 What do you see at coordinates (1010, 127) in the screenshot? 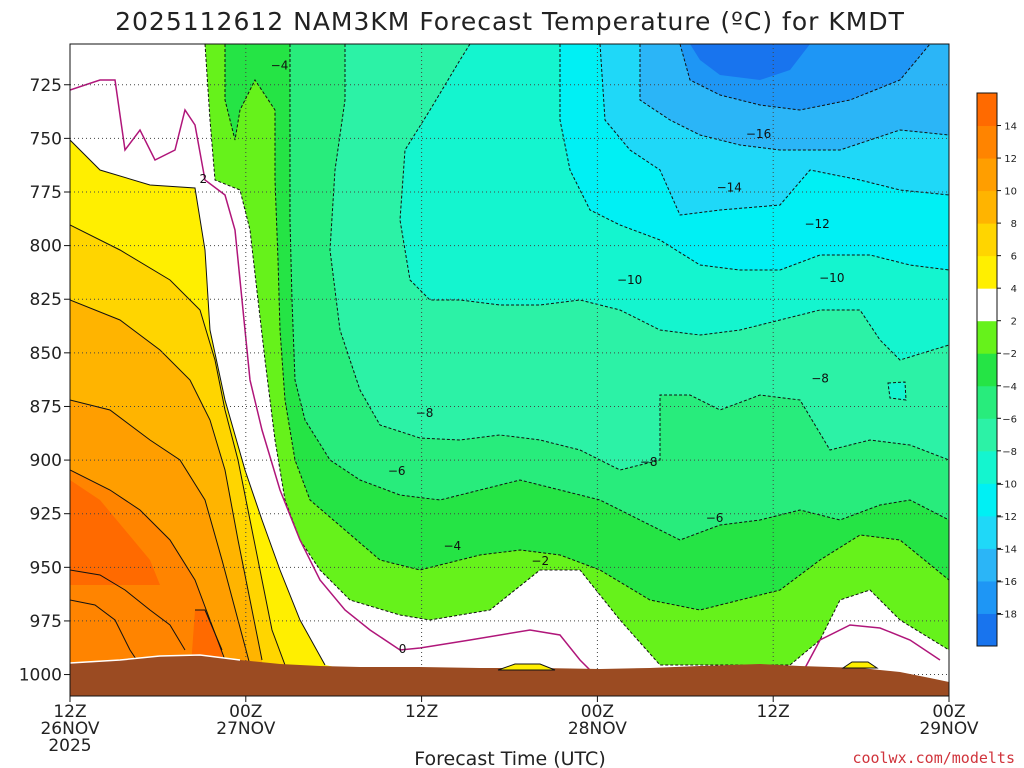
I see `colorbar-label: 14` at bounding box center [1010, 127].